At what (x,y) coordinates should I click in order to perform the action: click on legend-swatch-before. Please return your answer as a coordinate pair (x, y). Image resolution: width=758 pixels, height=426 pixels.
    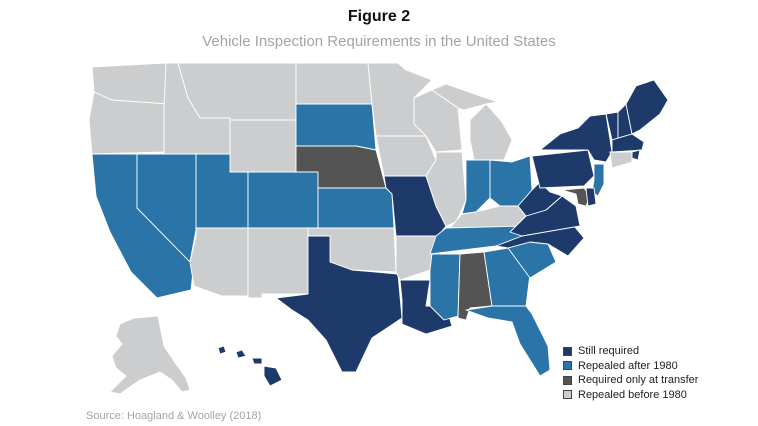
    Looking at the image, I should click on (567, 395).